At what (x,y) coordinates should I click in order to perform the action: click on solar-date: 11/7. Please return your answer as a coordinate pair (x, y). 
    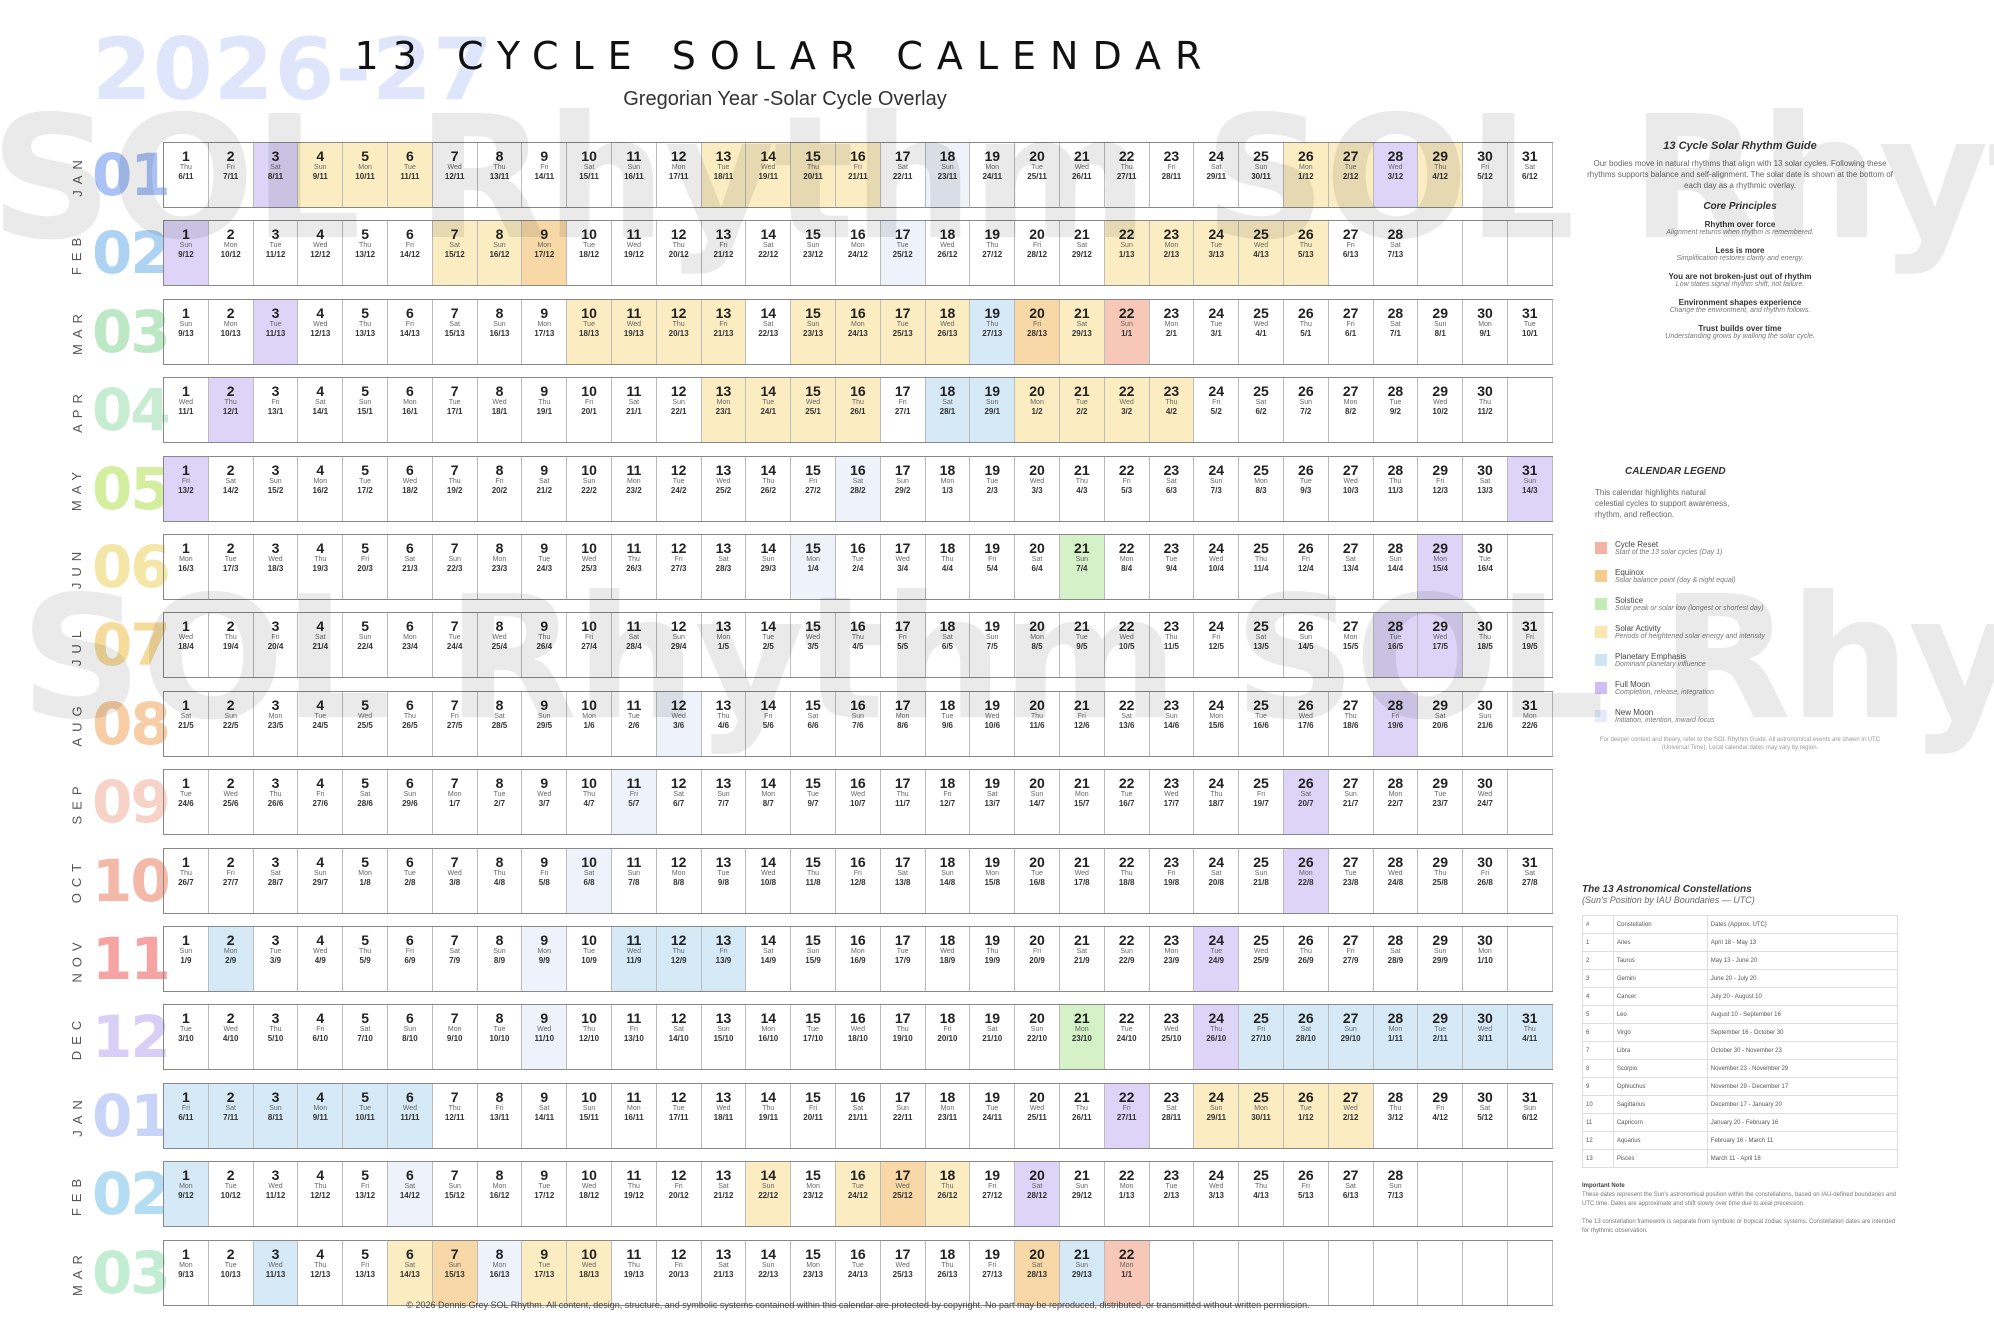
    Looking at the image, I should click on (903, 804).